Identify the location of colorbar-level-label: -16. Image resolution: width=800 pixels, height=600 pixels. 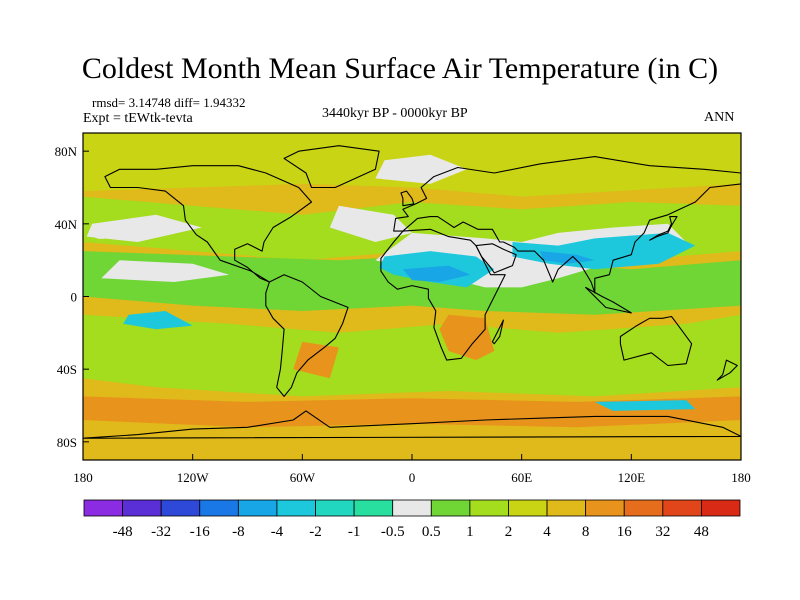
(200, 532).